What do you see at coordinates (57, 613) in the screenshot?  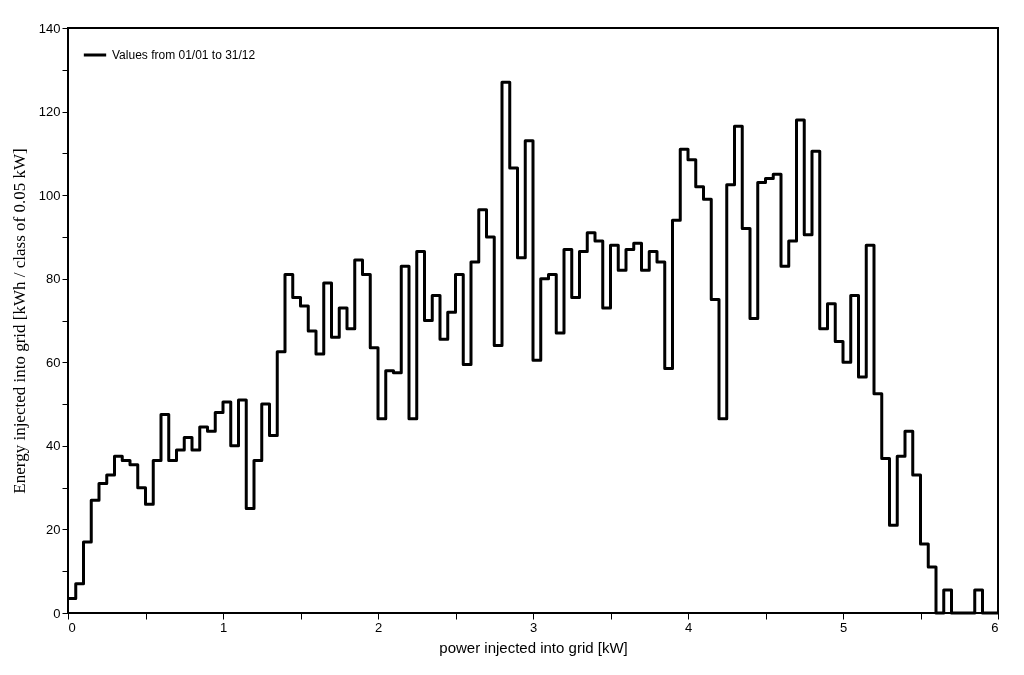 I see `y-tick-label: 0` at bounding box center [57, 613].